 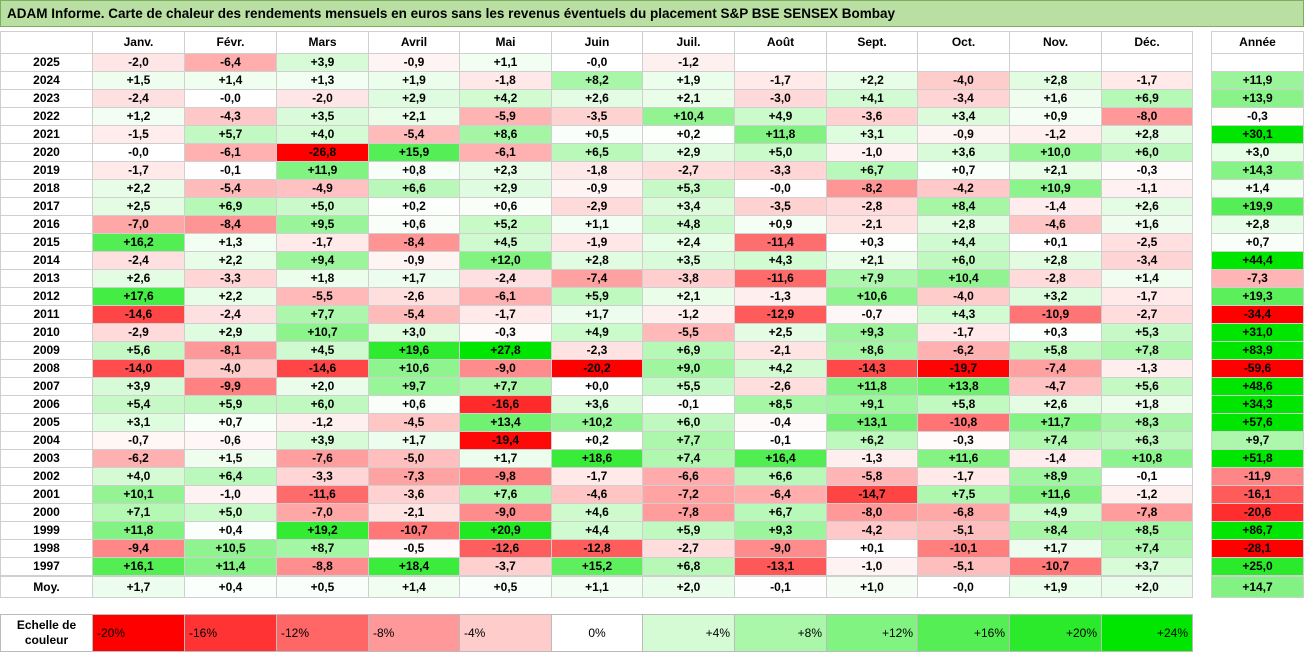 What do you see at coordinates (230, 530) in the screenshot?
I see `heatmap-cell: +0,4` at bounding box center [230, 530].